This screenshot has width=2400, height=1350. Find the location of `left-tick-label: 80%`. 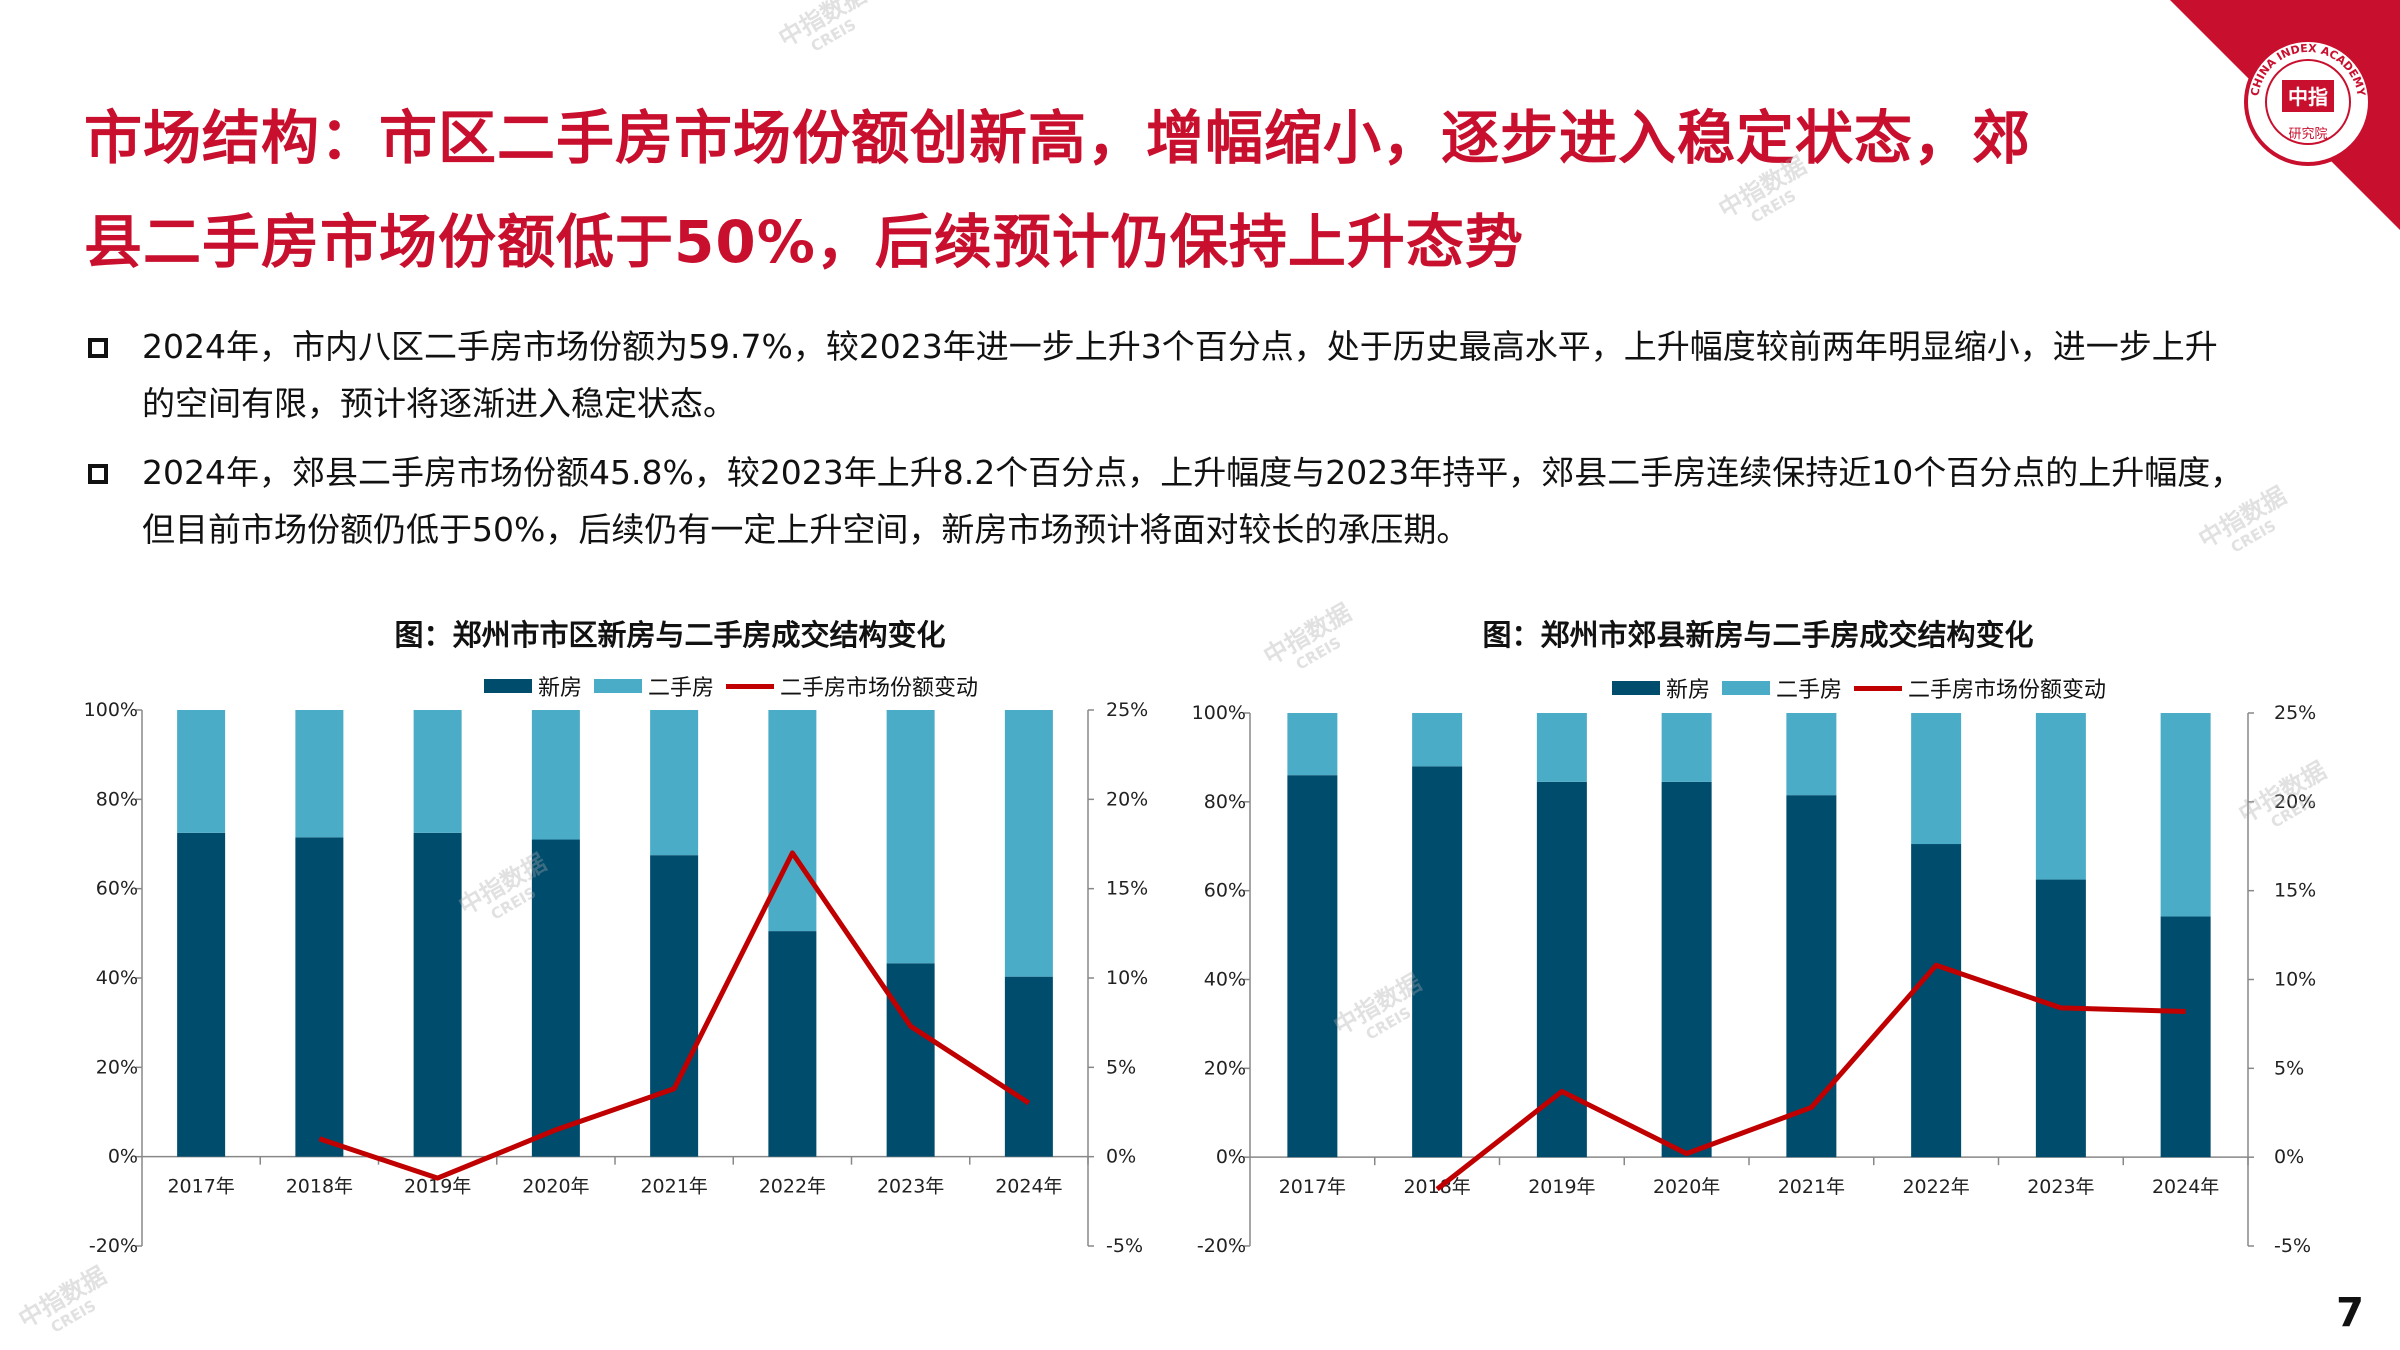

left-tick-label: 80% is located at coordinates (1225, 802).